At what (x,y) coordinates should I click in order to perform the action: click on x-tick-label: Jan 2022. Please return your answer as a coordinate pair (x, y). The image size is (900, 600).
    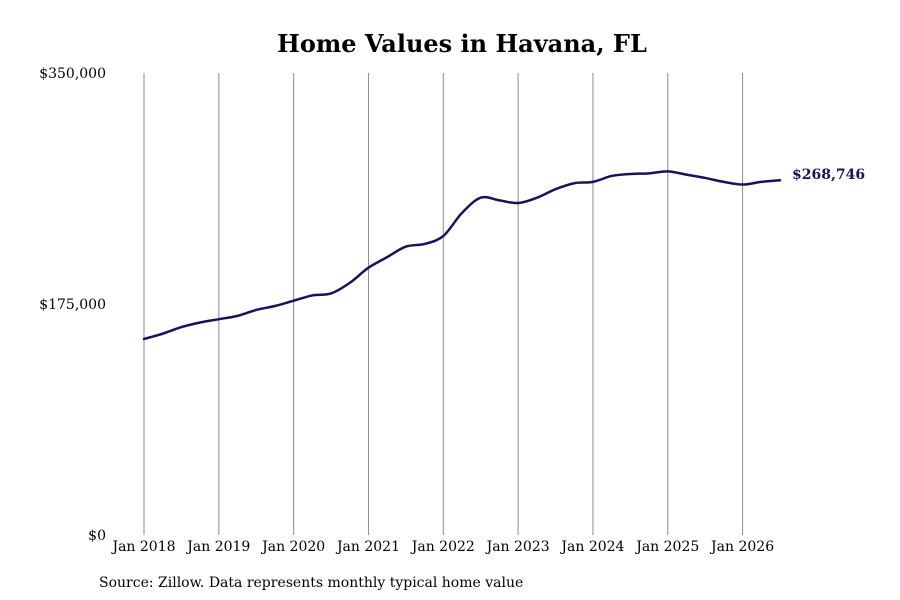
    Looking at the image, I should click on (442, 547).